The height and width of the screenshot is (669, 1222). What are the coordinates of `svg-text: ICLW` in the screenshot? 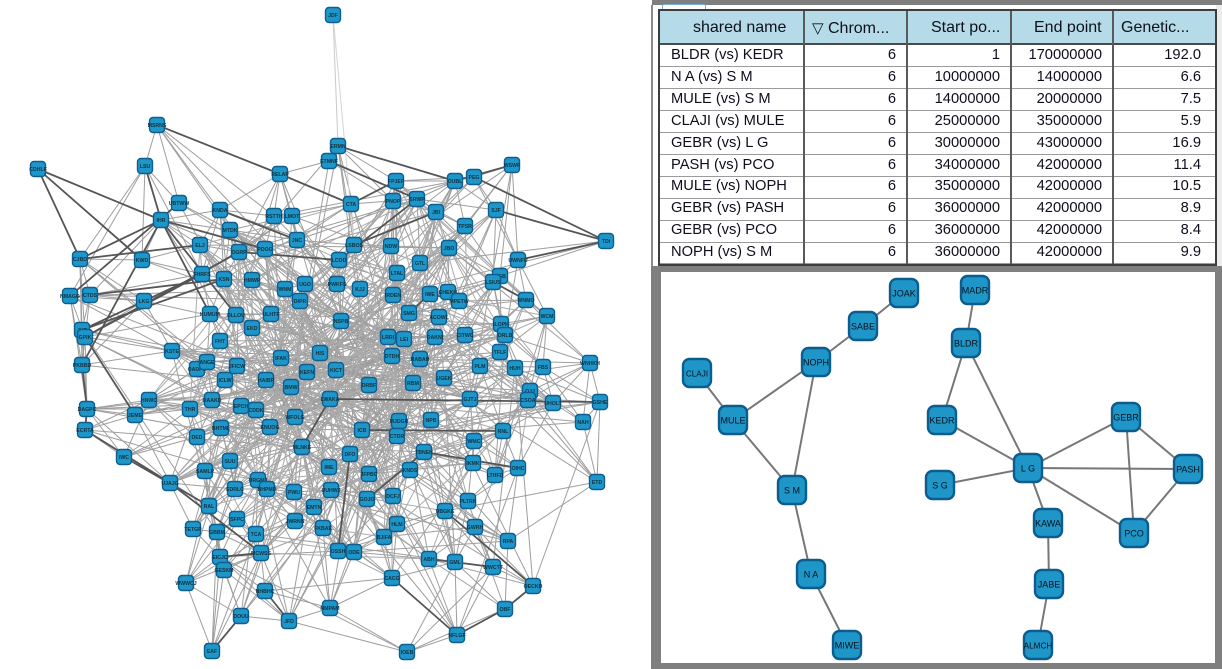 It's located at (225, 381).